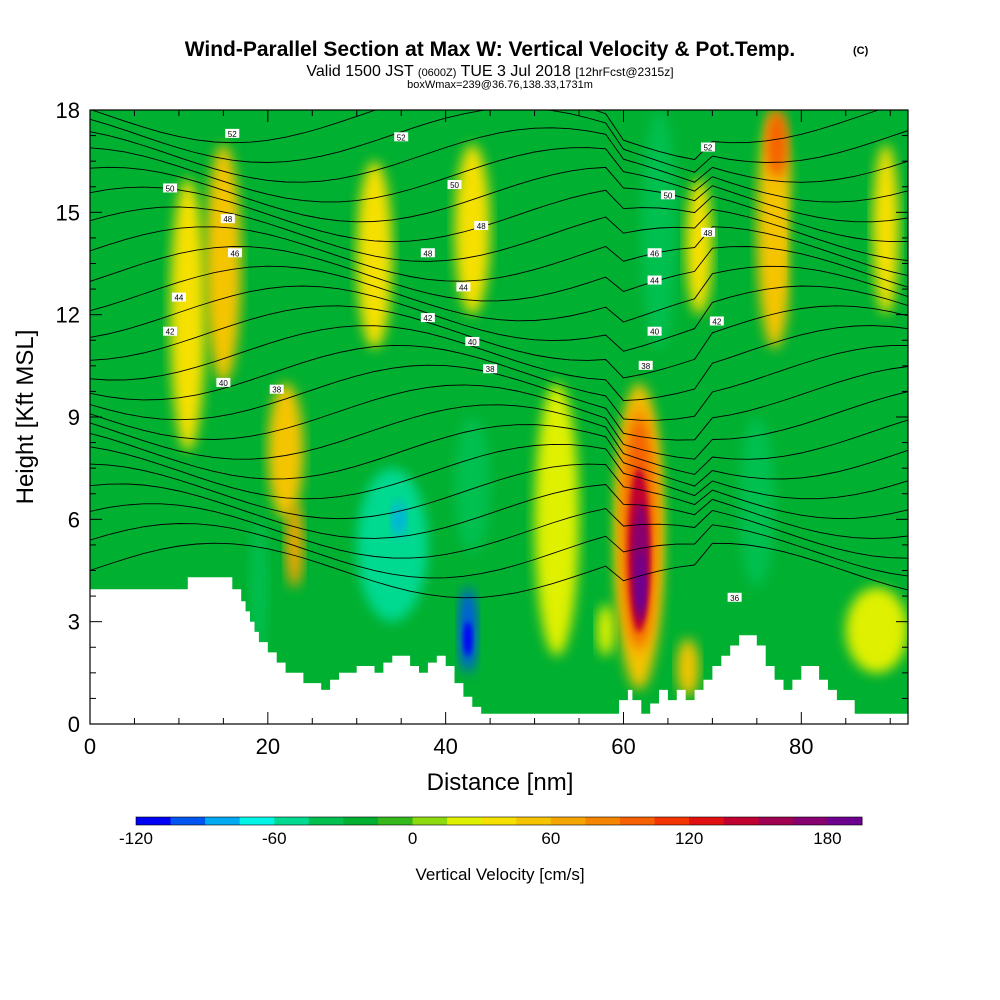  Describe the element at coordinates (68, 212) in the screenshot. I see `y-tick-label: 15` at that location.